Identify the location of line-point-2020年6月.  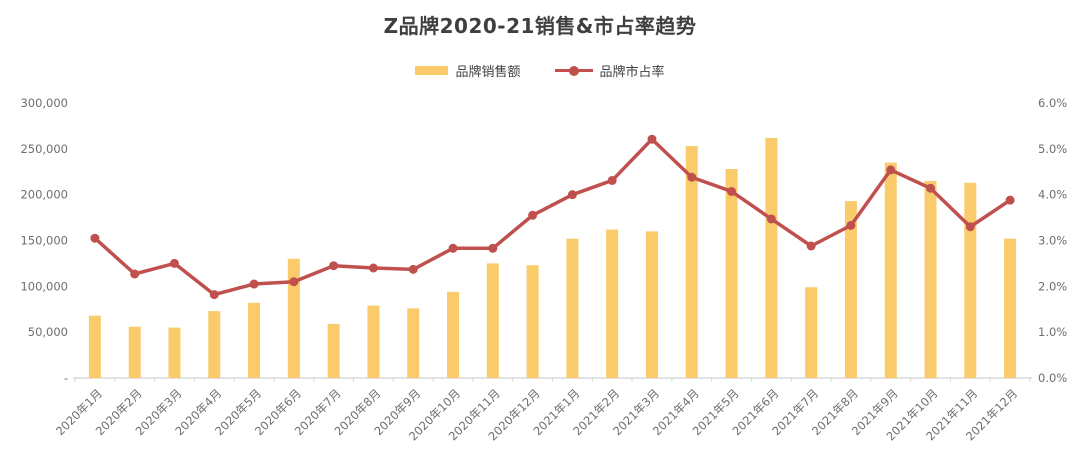
(294, 282).